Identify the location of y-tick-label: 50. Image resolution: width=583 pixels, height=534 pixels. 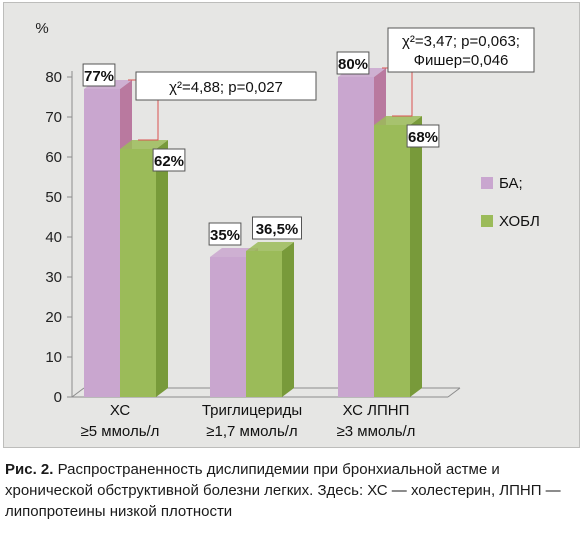
(53, 197).